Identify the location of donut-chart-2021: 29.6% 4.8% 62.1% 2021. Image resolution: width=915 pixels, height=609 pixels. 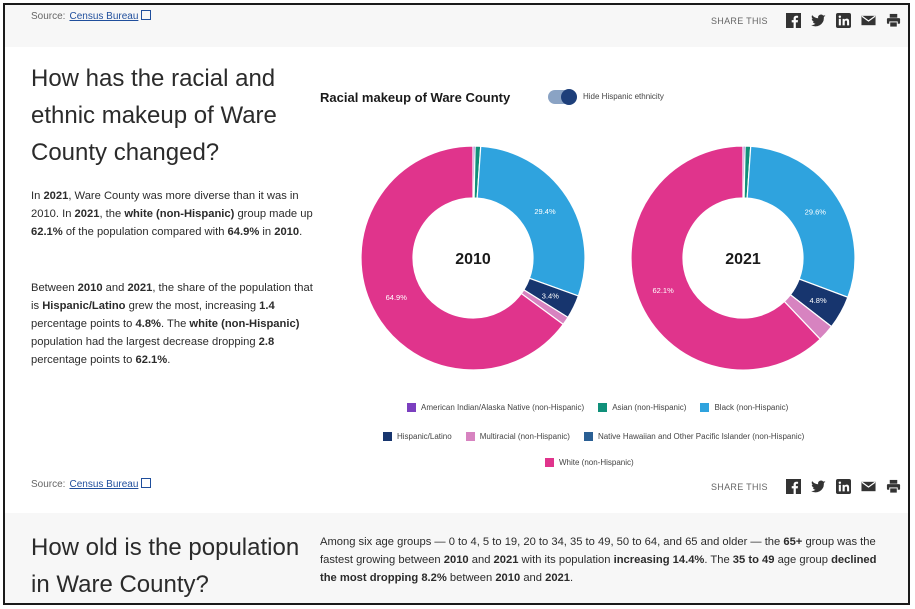
(743, 258).